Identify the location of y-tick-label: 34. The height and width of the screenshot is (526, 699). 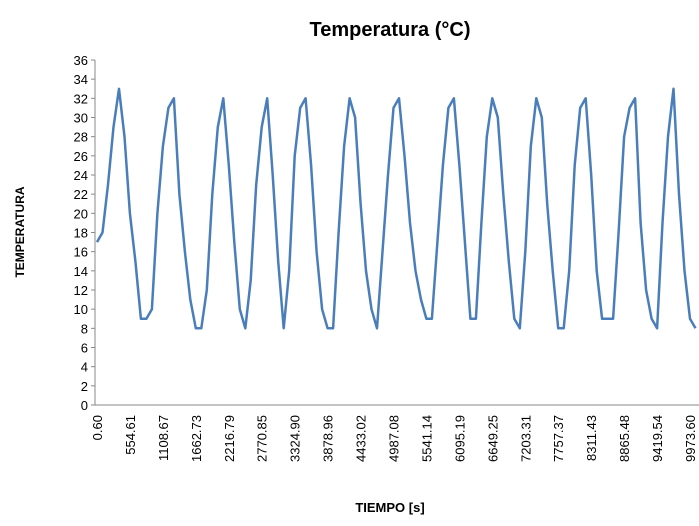
(81, 79).